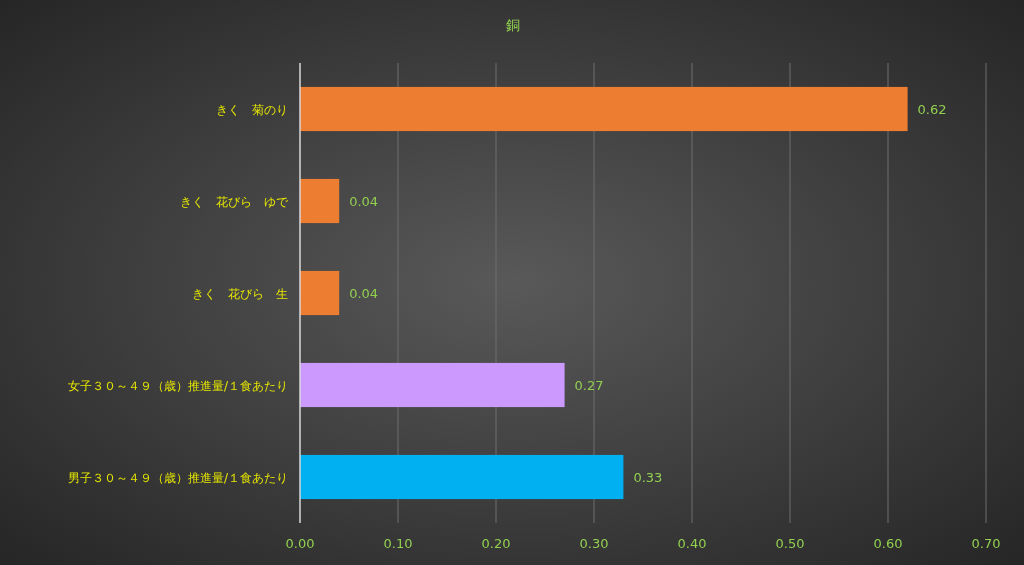 This screenshot has height=565, width=1024. What do you see at coordinates (589, 385) in the screenshot?
I see `data-label: 0.27` at bounding box center [589, 385].